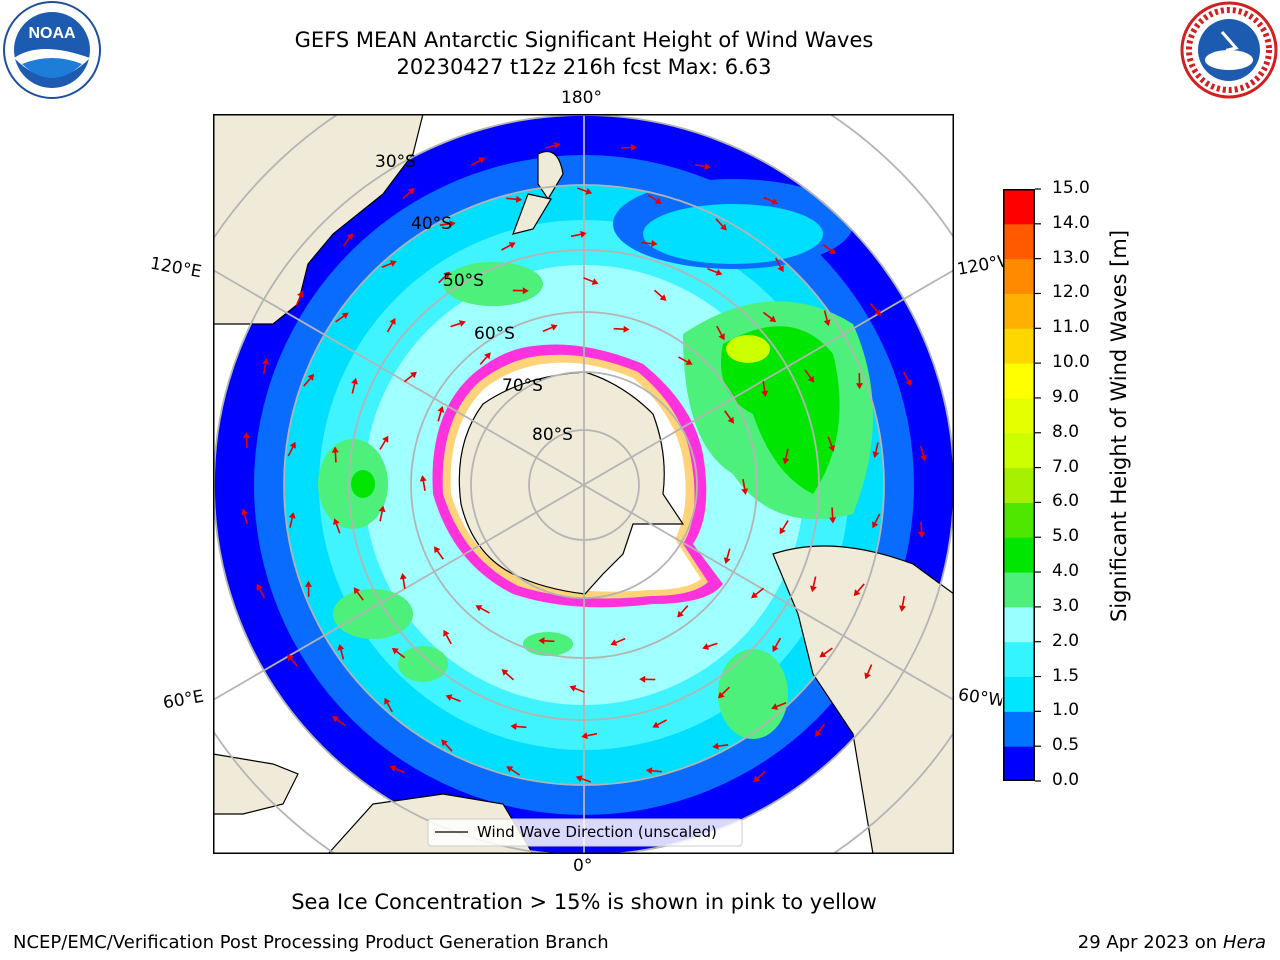  What do you see at coordinates (494, 334) in the screenshot?
I see `lat-label-60s: 60°S` at bounding box center [494, 334].